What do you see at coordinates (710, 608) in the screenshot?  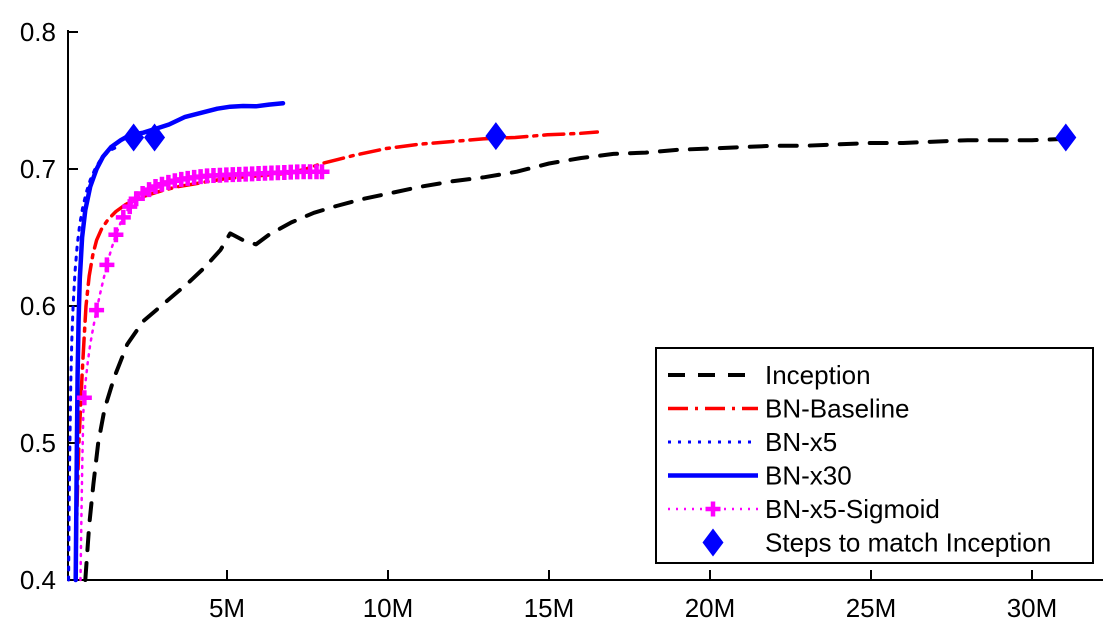 I see `x-tick-label: 20M` at bounding box center [710, 608].